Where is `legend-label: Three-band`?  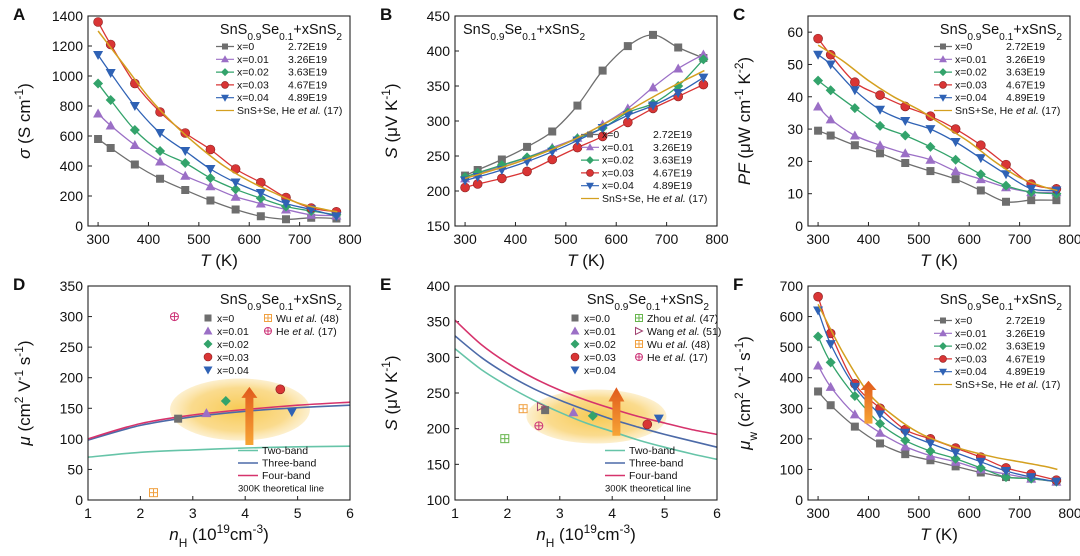 legend-label: Three-band is located at coordinates (289, 464).